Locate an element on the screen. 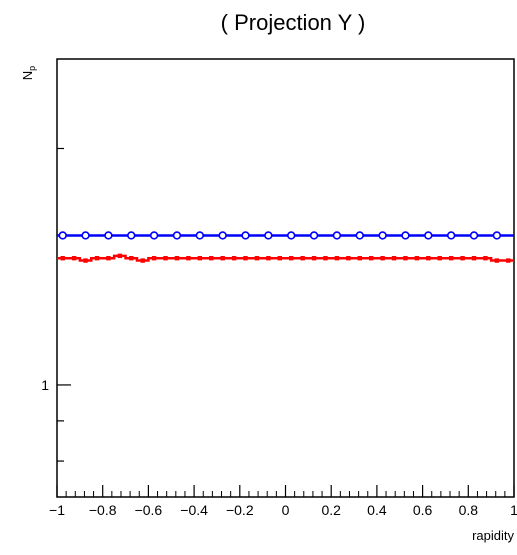 The image size is (517, 555). x-tick-label: 0.6 is located at coordinates (423, 510).